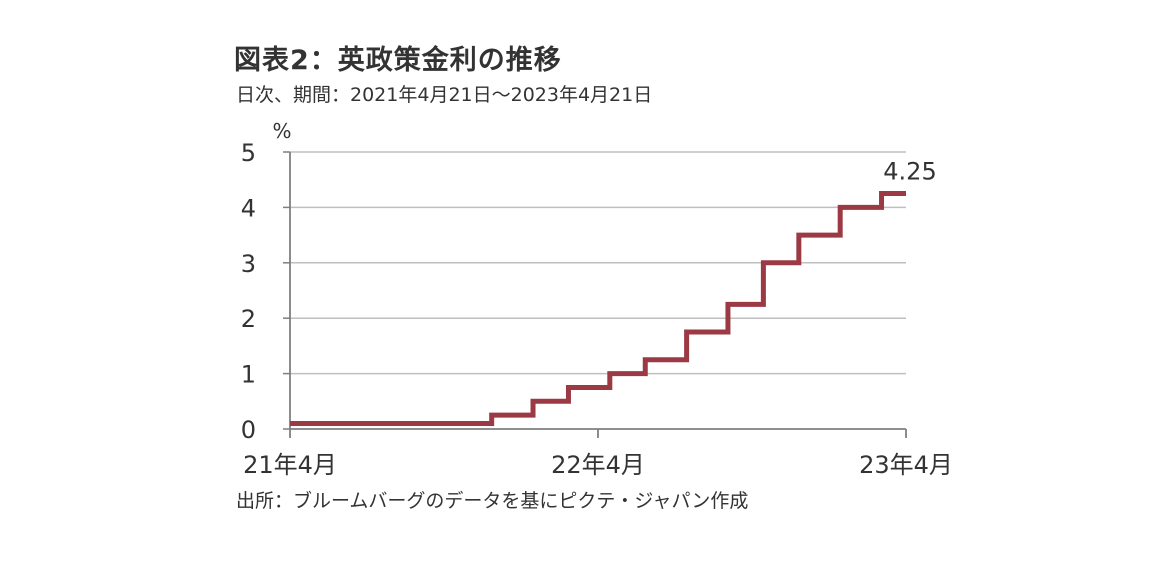 The image size is (1152, 580). What do you see at coordinates (909, 172) in the screenshot?
I see `data-label-last: 4.25` at bounding box center [909, 172].